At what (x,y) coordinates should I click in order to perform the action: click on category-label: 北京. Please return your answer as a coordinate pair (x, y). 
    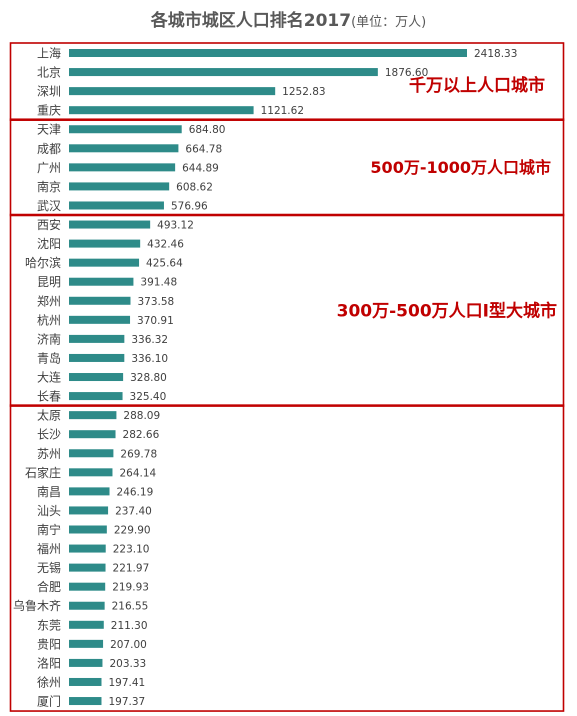
    Looking at the image, I should click on (49, 73).